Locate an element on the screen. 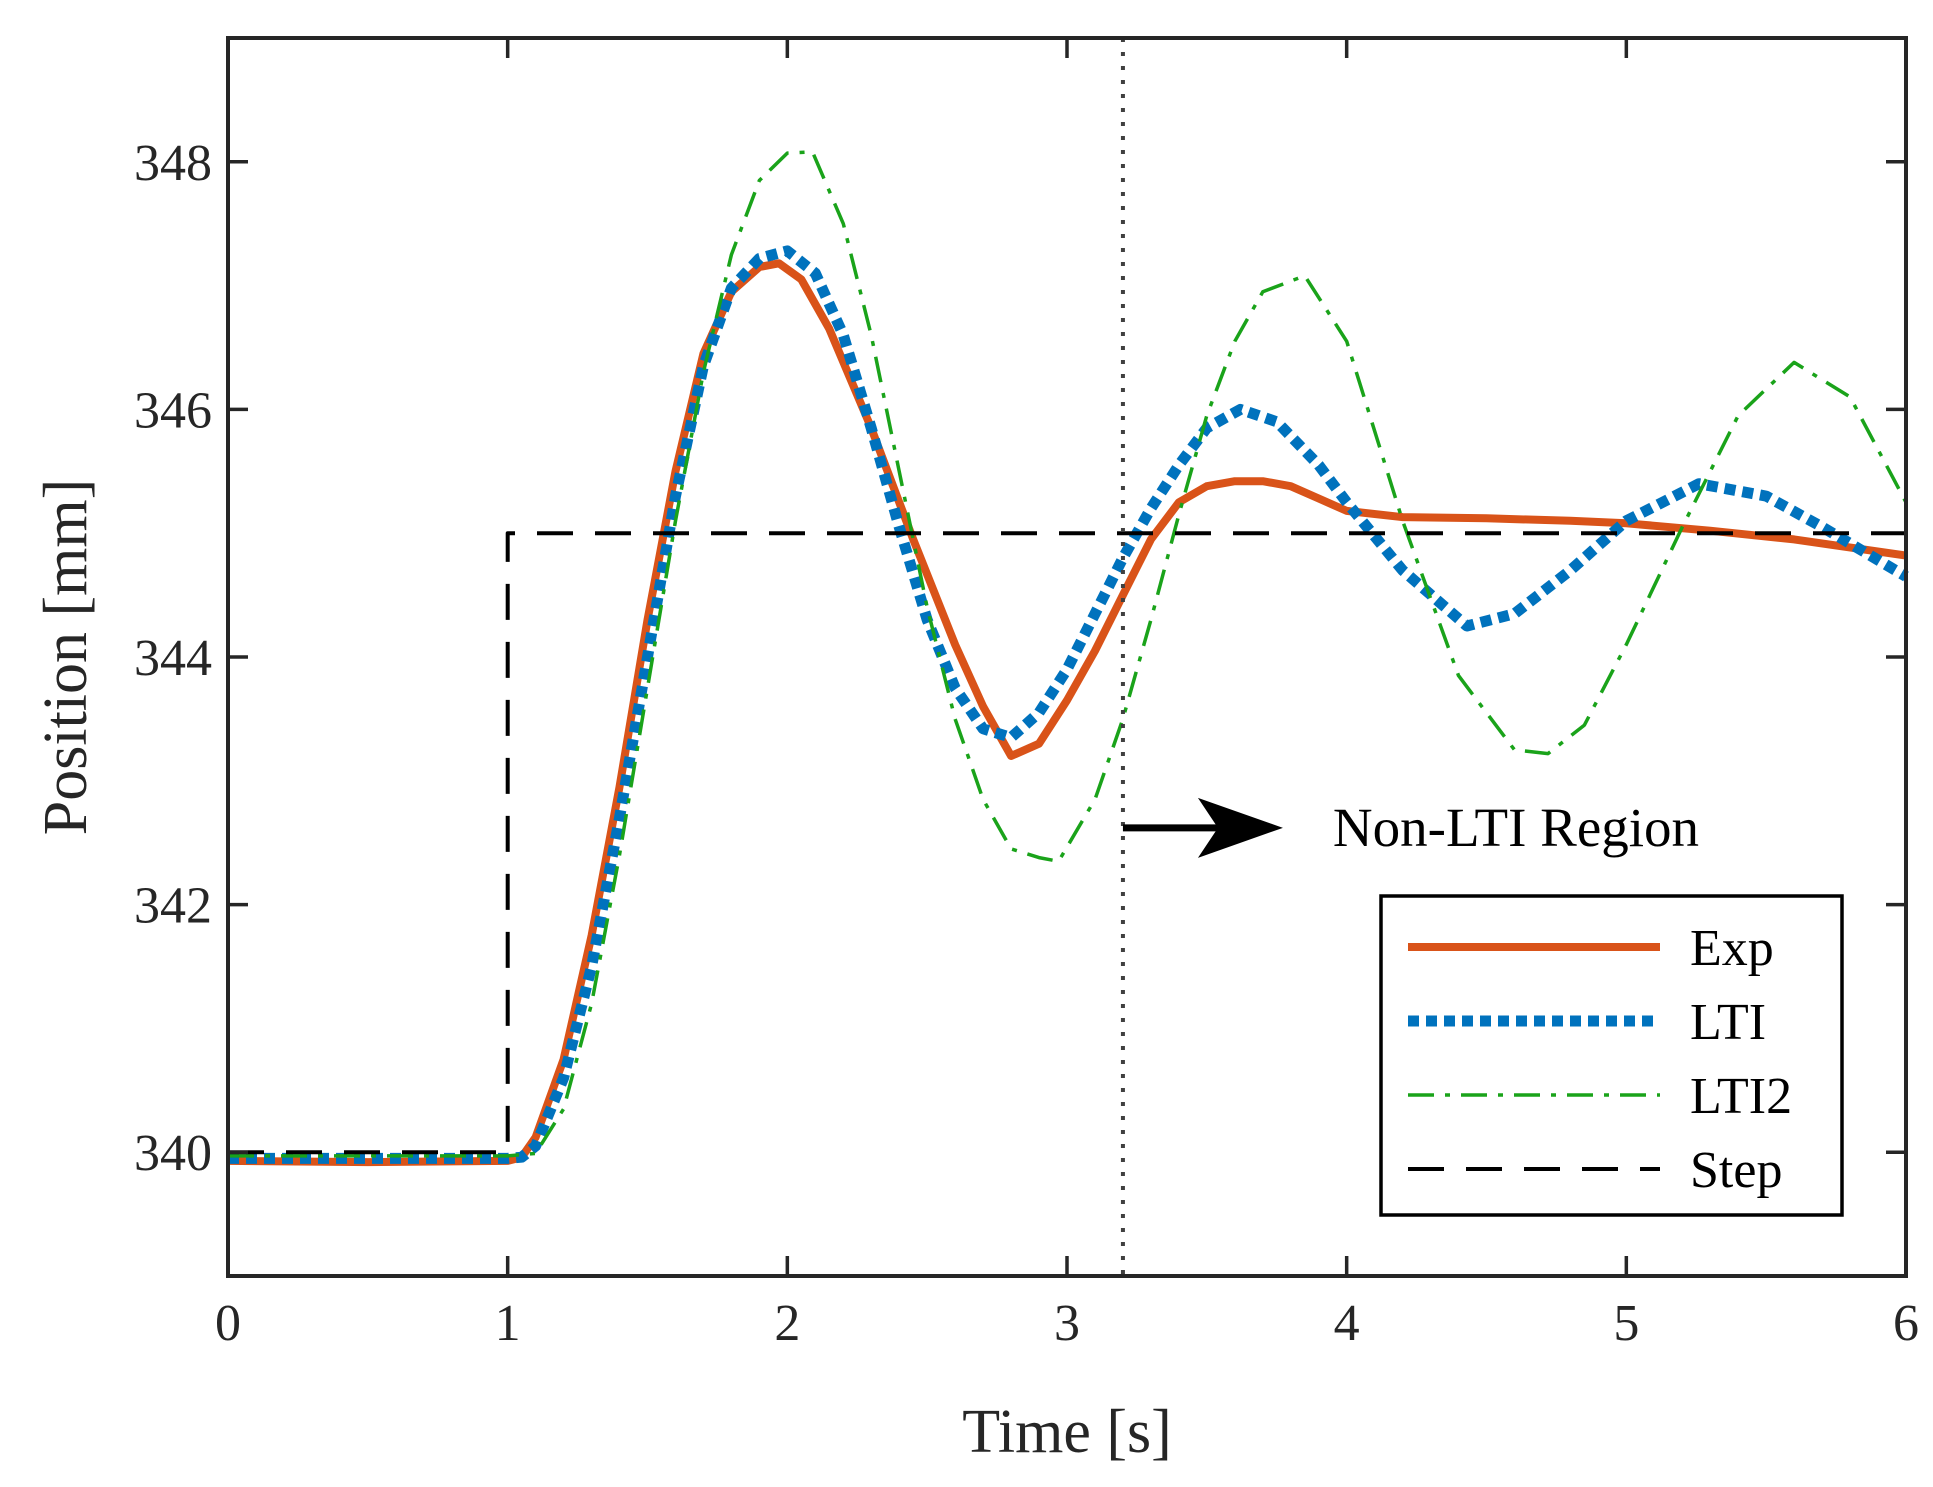  x-tick-label: 0 is located at coordinates (228, 1323).